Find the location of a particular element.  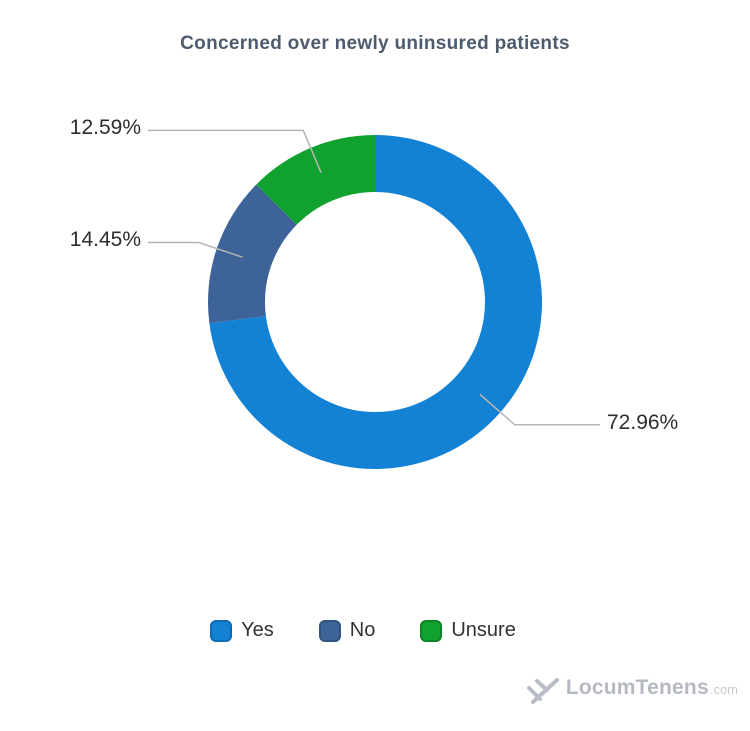

slice-label-no: 14.45% is located at coordinates (105, 240).